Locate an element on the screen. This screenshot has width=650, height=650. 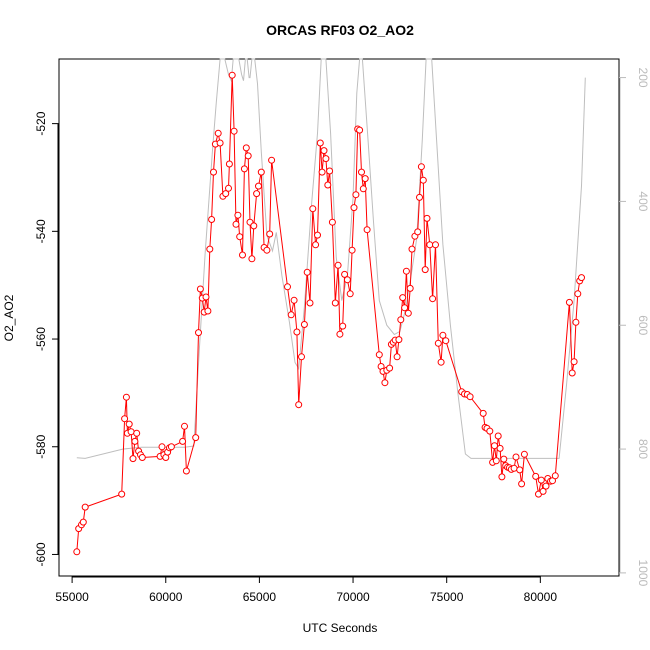
y-tick-label: -520 is located at coordinates (41, 123).